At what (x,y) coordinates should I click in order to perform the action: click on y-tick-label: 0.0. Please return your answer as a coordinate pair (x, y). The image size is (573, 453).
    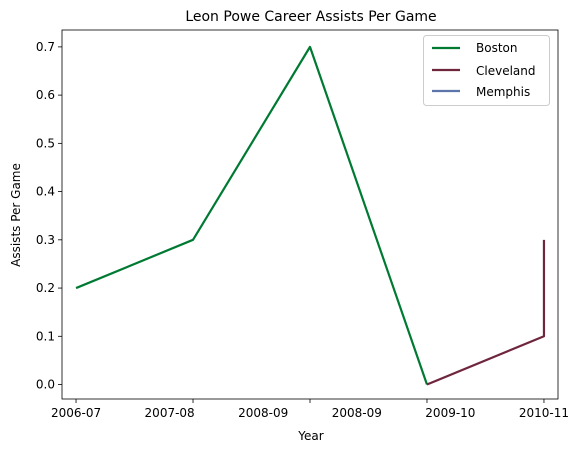
    Looking at the image, I should click on (45, 385).